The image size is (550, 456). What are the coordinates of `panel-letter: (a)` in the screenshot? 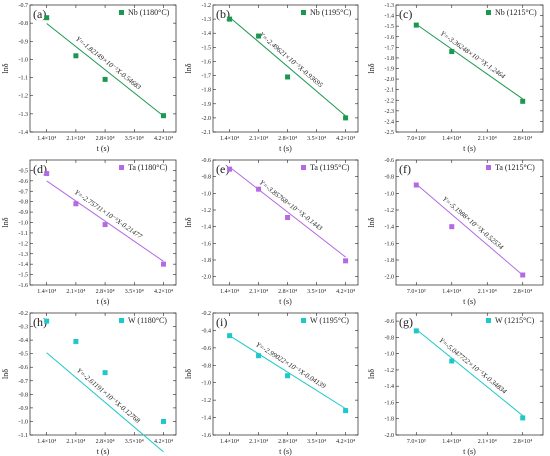 It's located at (39, 14).